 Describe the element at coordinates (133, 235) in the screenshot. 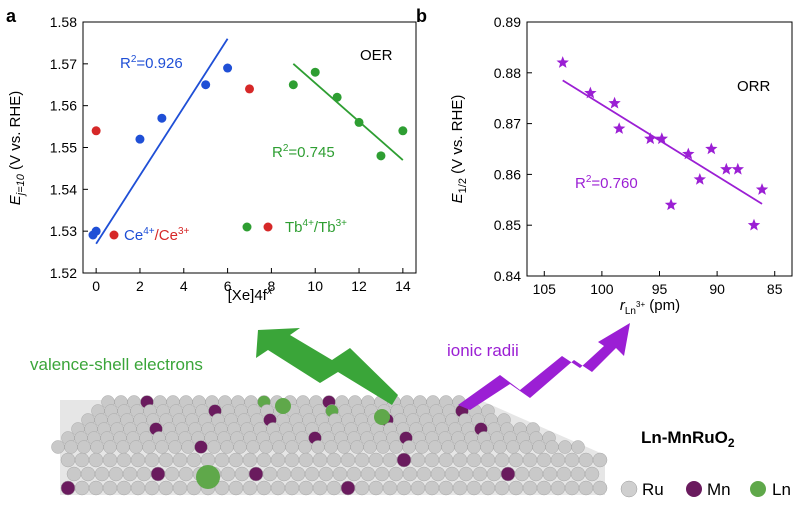

I see `legend-ce-base: Ce` at that location.